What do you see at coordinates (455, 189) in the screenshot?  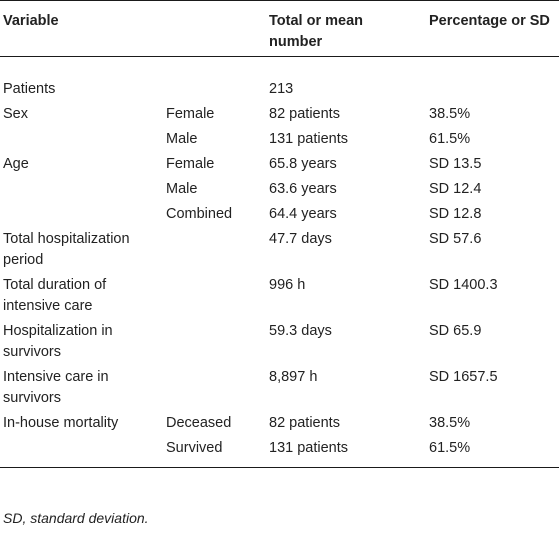 I see `cell-percentage: SD 12.4` at bounding box center [455, 189].